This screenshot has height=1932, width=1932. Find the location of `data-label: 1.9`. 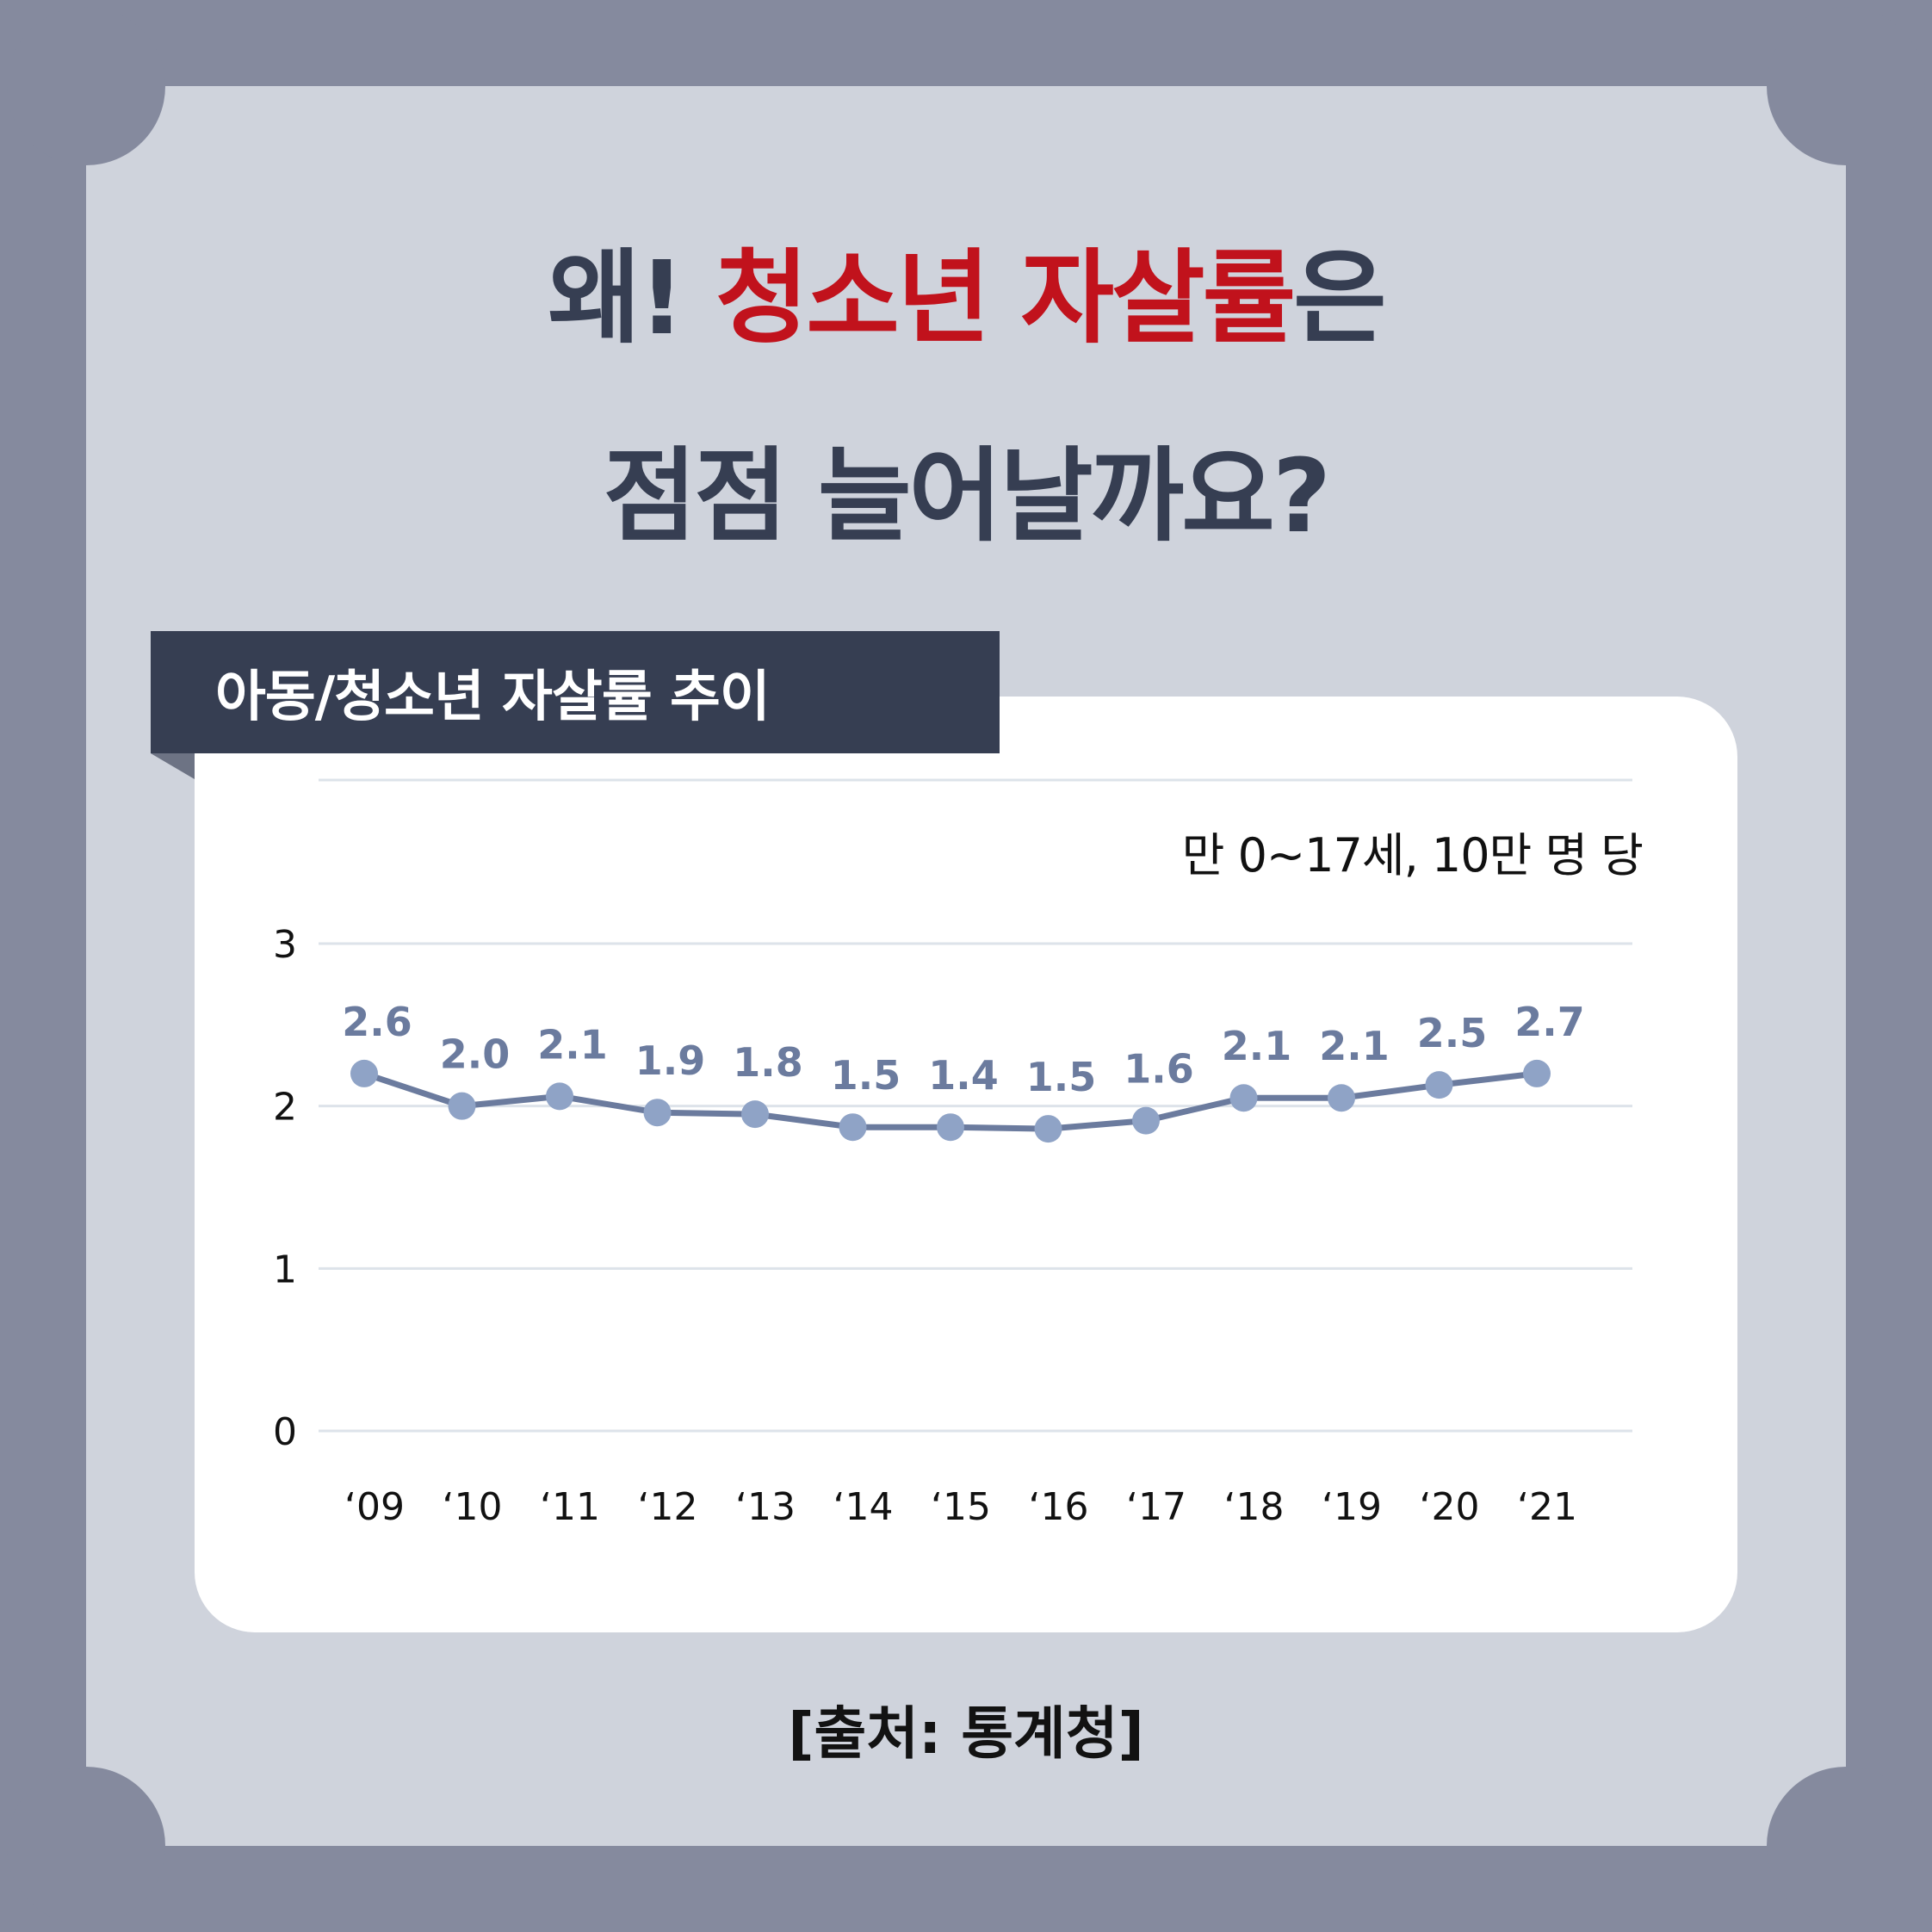

data-label: 1.9 is located at coordinates (671, 1060).